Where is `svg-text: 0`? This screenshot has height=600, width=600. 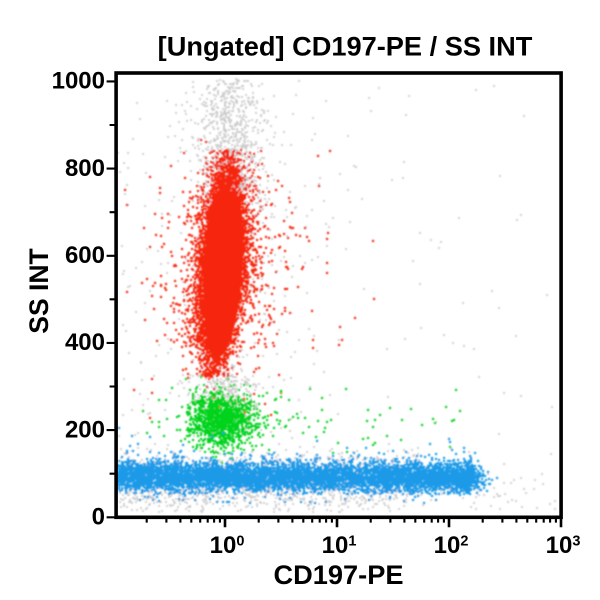 svg-text: 0 is located at coordinates (98, 517).